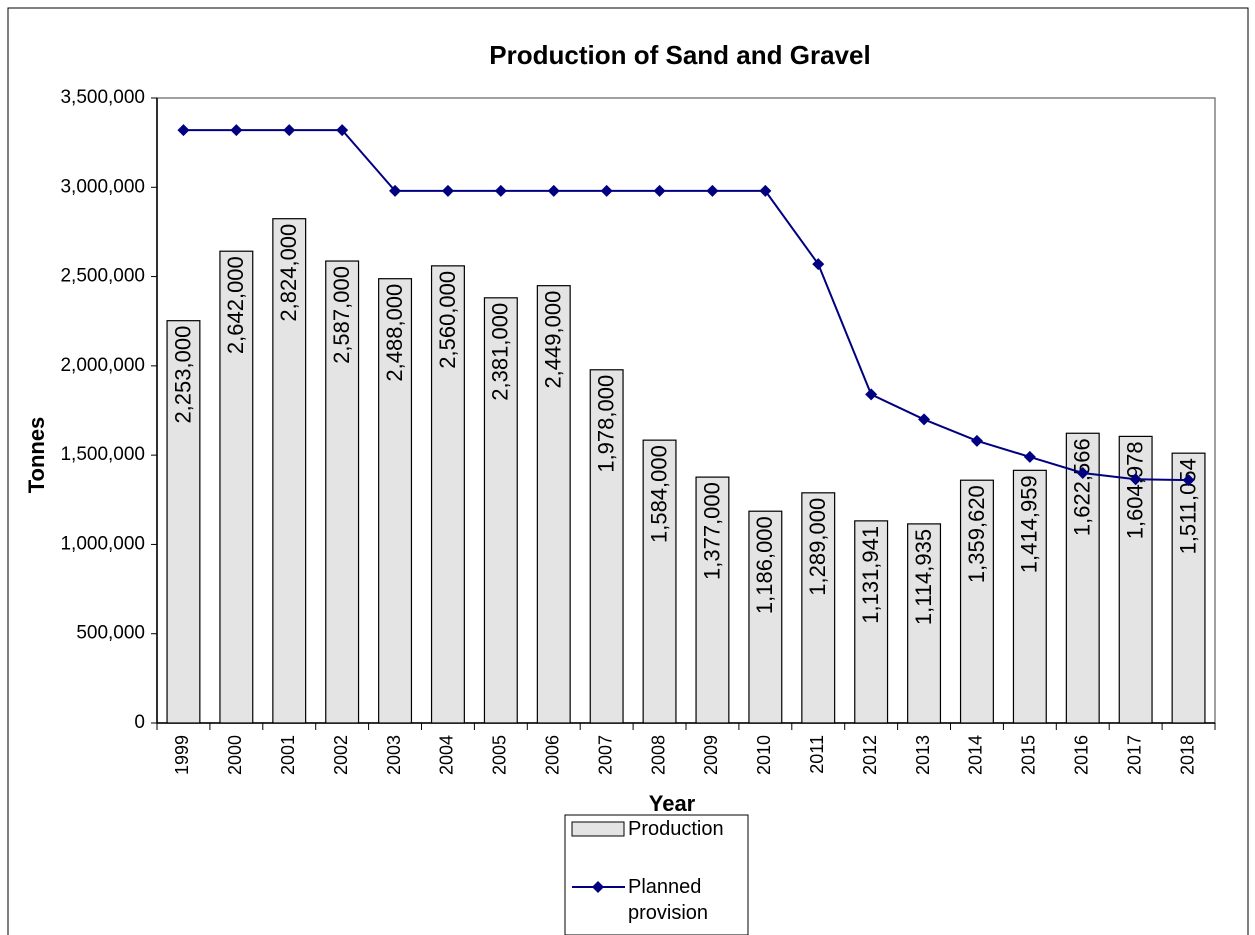  What do you see at coordinates (102, 454) in the screenshot?
I see `y-tick-label: 1,500,000` at bounding box center [102, 454].